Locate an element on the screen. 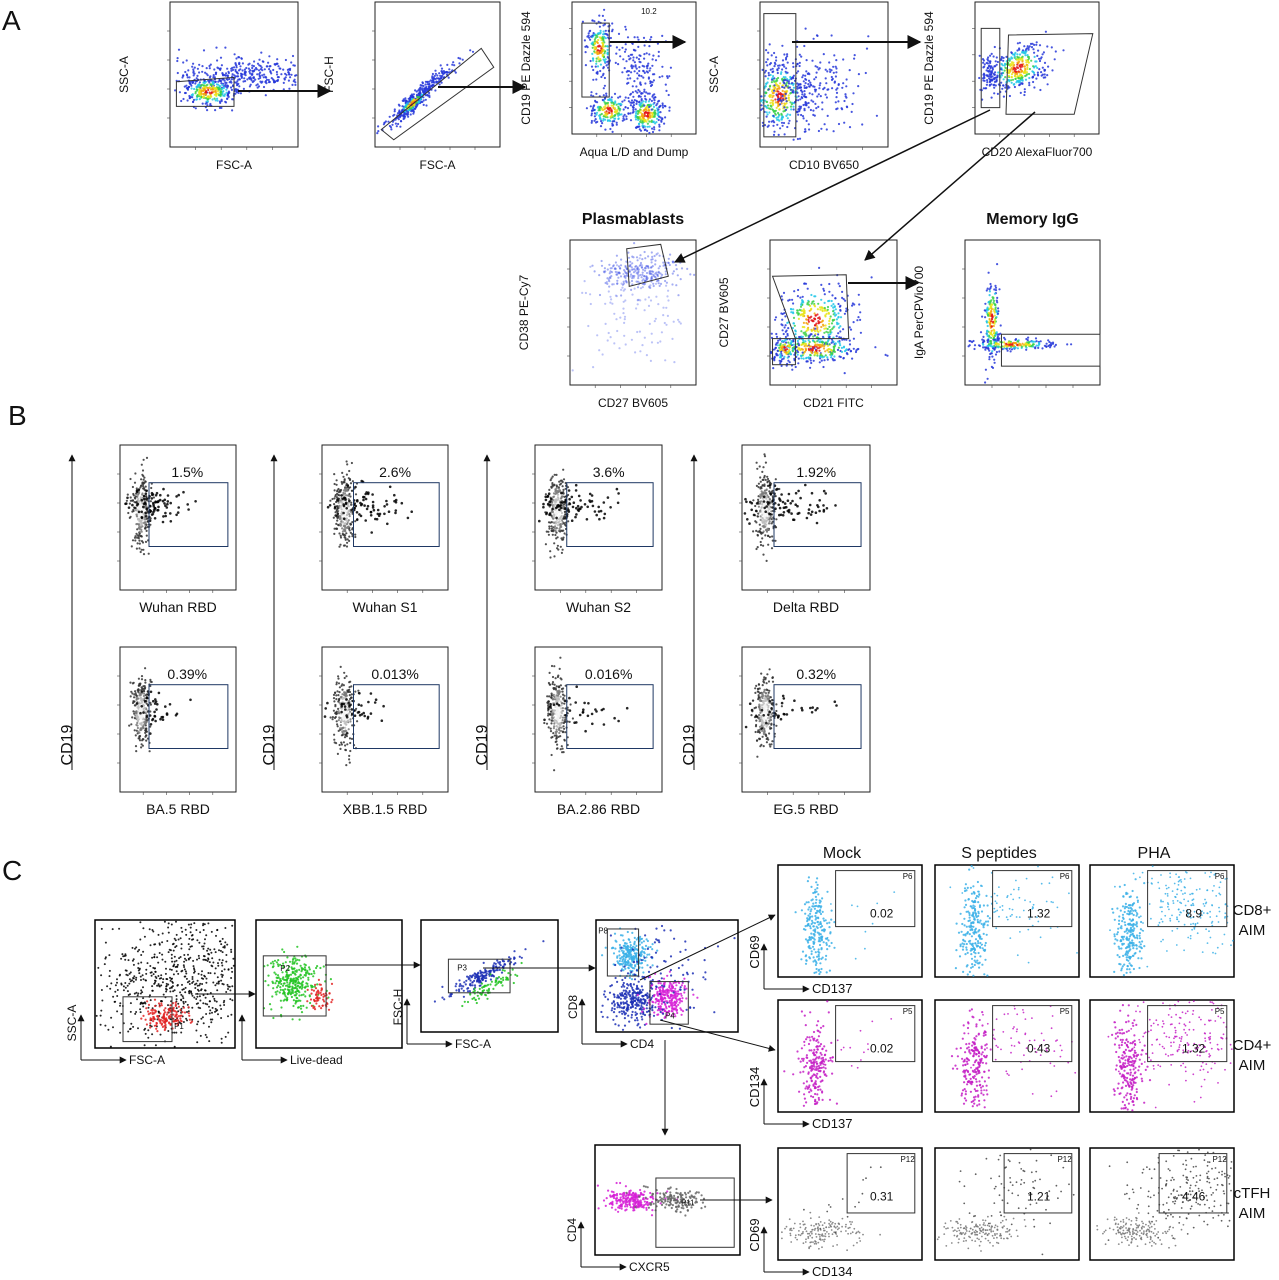  panel-label: C is located at coordinates (12, 870).